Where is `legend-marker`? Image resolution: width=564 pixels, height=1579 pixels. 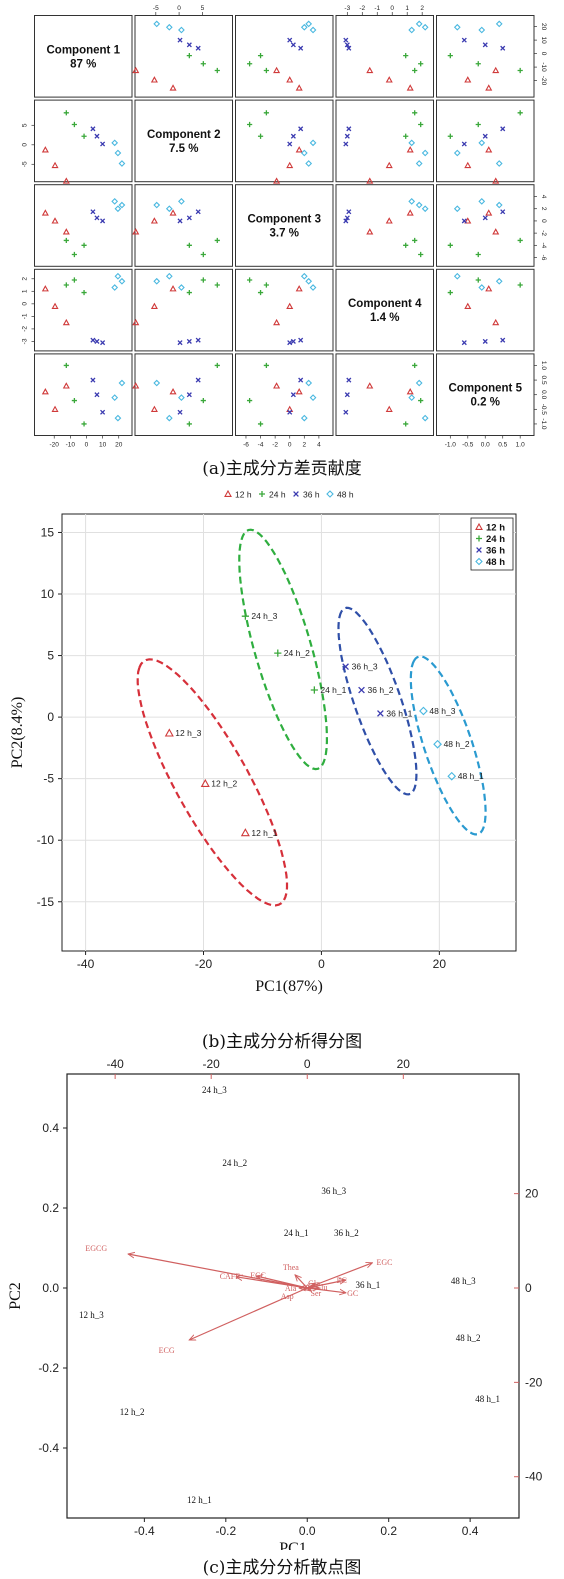 legend-marker is located at coordinates (479, 550).